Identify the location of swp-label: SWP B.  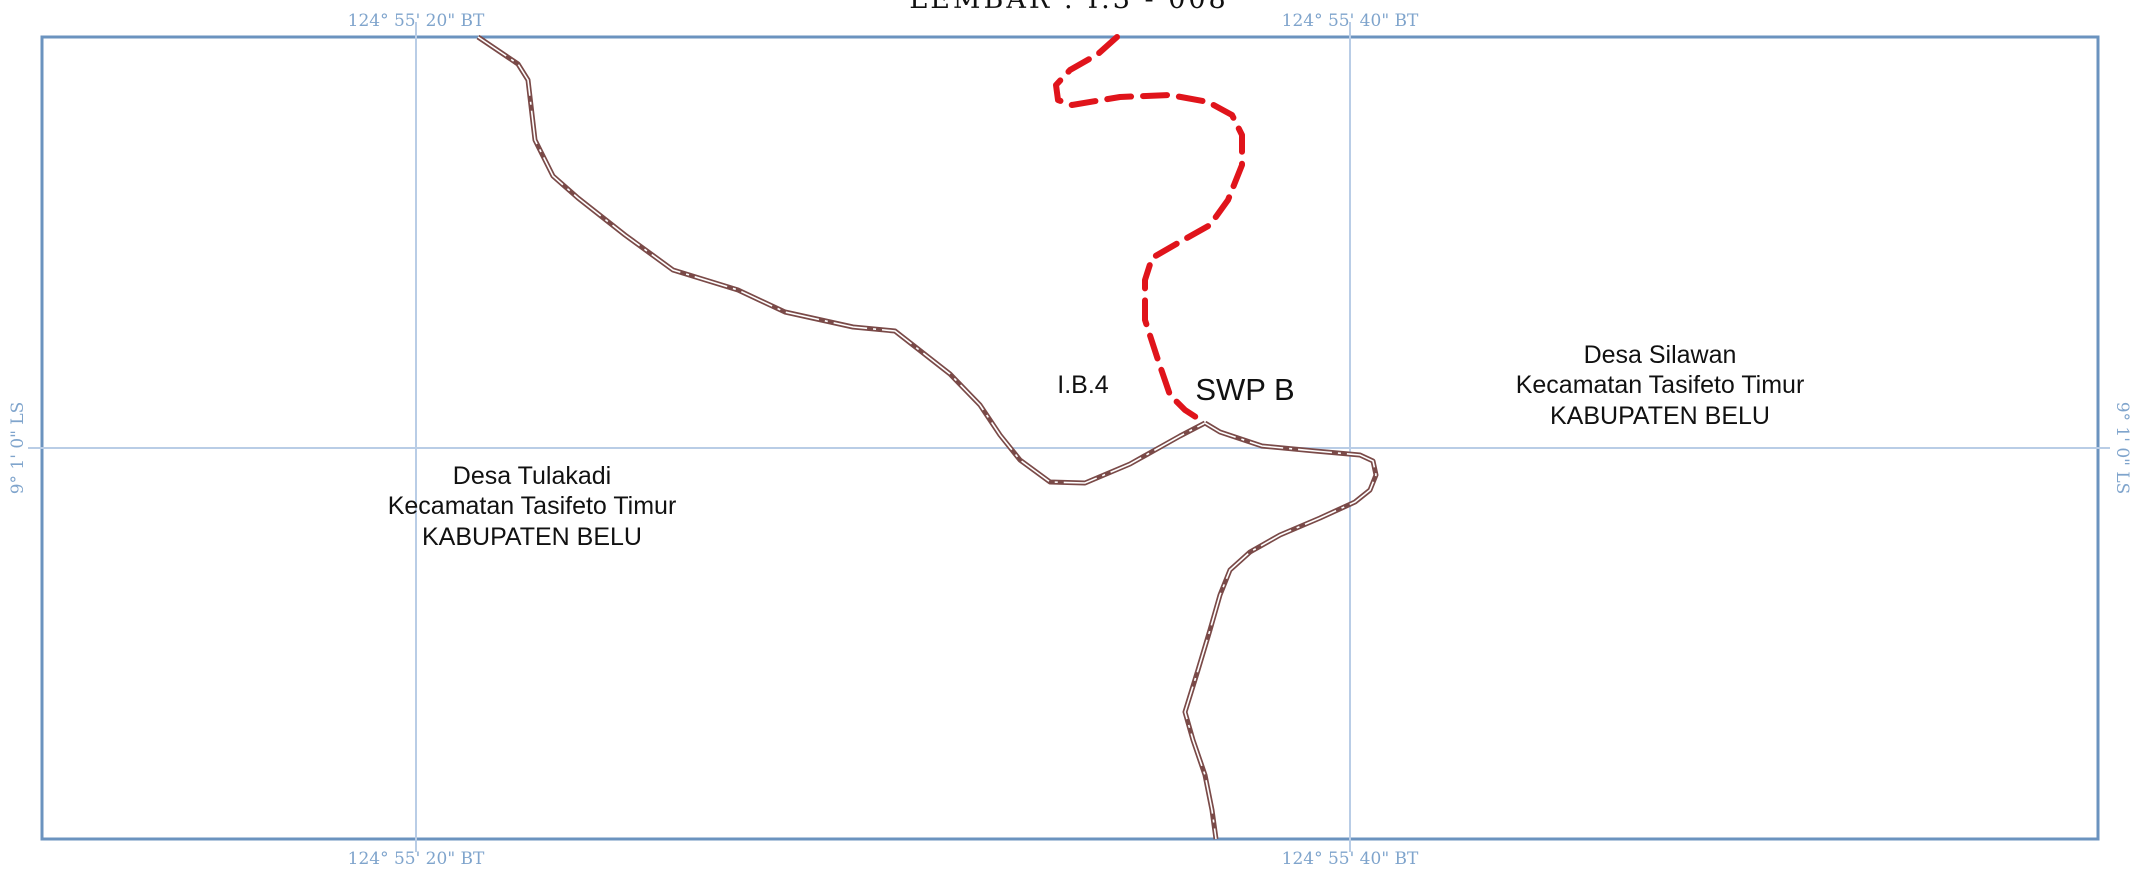
(1244, 389).